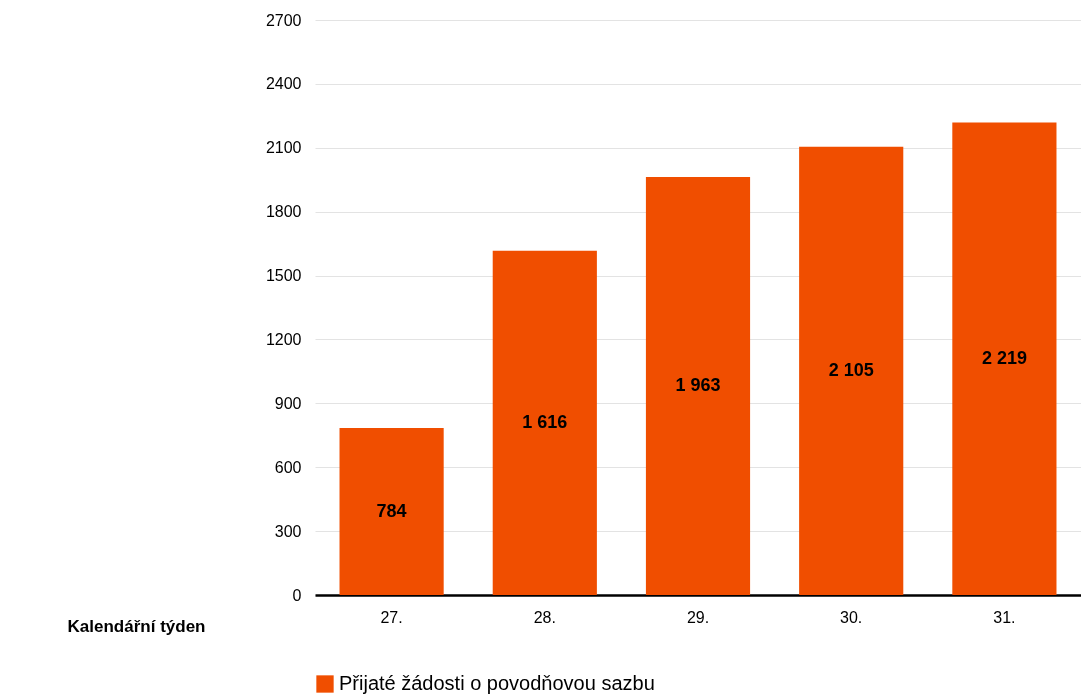  What do you see at coordinates (544, 617) in the screenshot?
I see `x-tick-label: 28.` at bounding box center [544, 617].